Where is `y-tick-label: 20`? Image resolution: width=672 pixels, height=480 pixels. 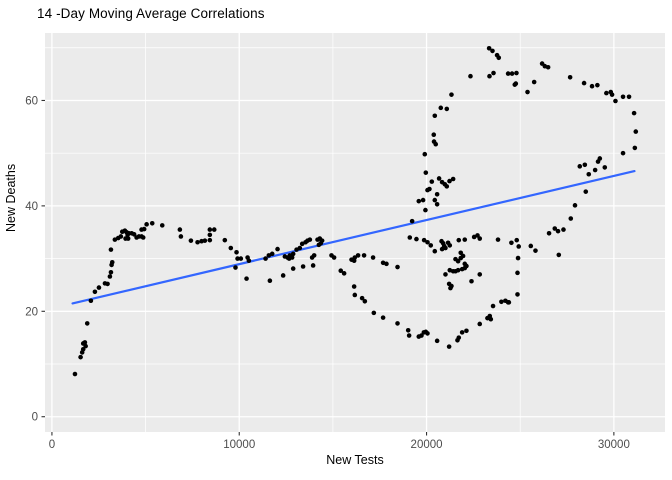
y-tick-label: 20 is located at coordinates (31, 312).